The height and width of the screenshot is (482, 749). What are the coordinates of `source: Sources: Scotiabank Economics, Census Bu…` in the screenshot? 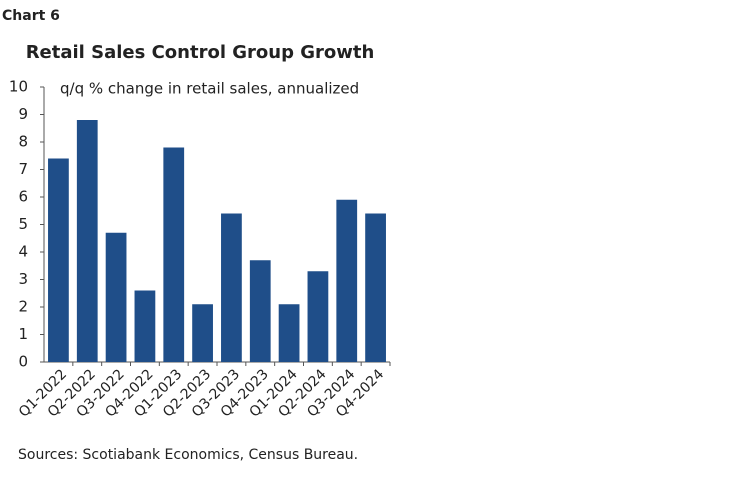 It's located at (188, 455).